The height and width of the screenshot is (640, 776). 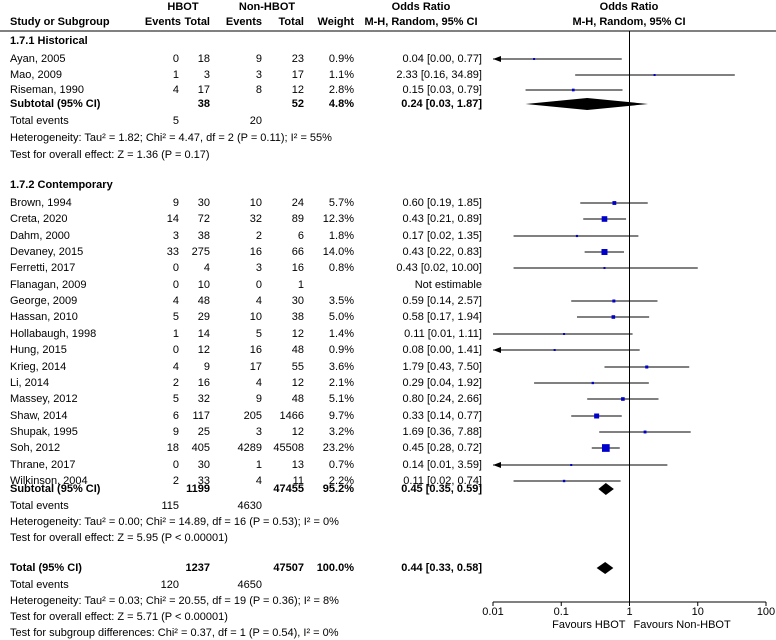 What do you see at coordinates (442, 236) in the screenshot?
I see `study-ci: 0.17 [0.02, 1.35]` at bounding box center [442, 236].